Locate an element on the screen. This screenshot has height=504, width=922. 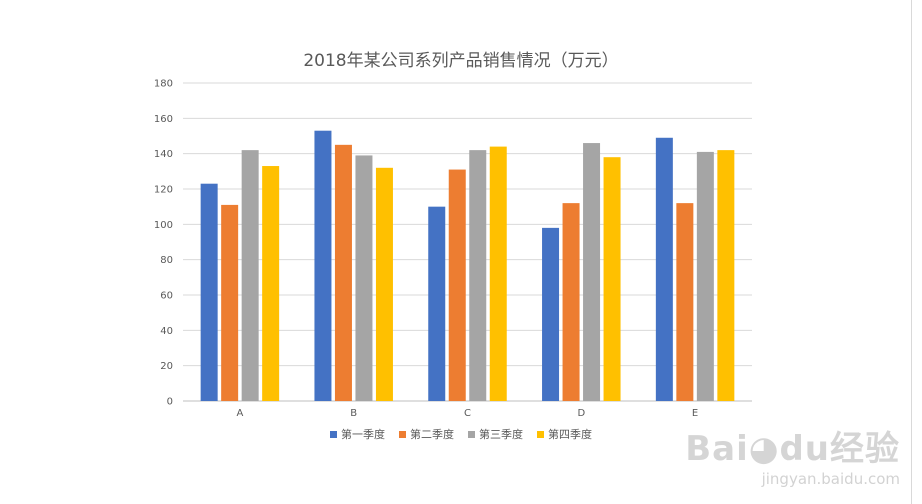
y-tick-label: 120 is located at coordinates (163, 190).